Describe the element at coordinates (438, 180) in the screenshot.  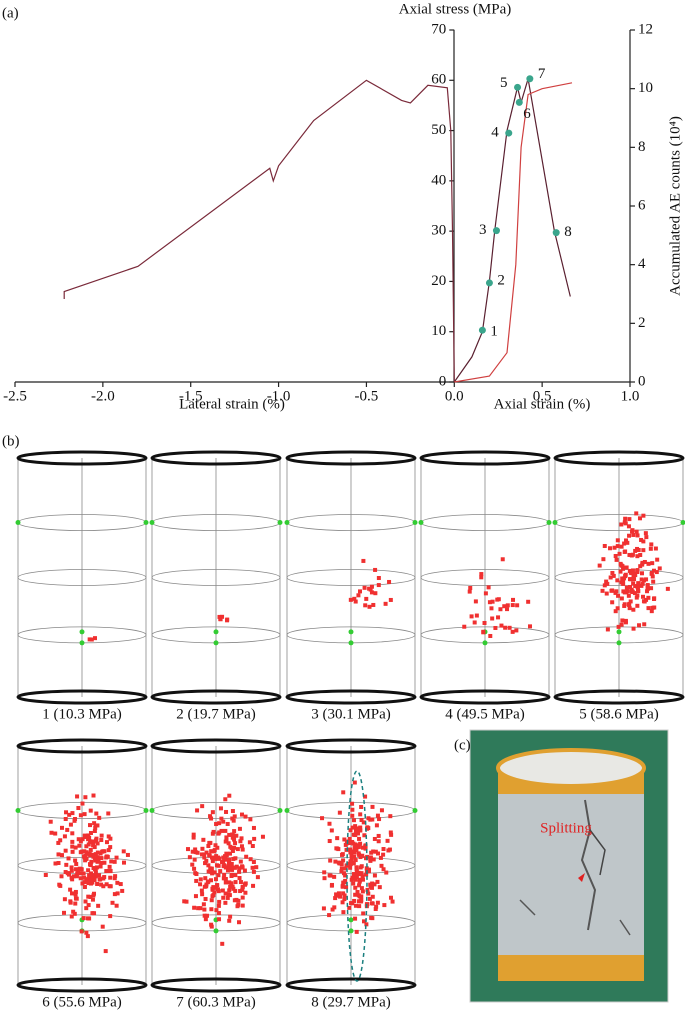
I see `y-tick-label: 40` at that location.